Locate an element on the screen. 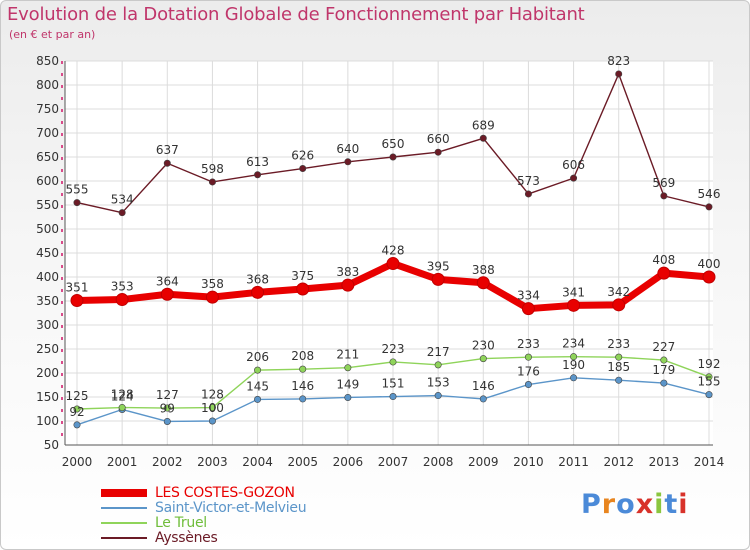 The image size is (750, 550). chart-subtitle: (en € et par an) is located at coordinates (52, 34).